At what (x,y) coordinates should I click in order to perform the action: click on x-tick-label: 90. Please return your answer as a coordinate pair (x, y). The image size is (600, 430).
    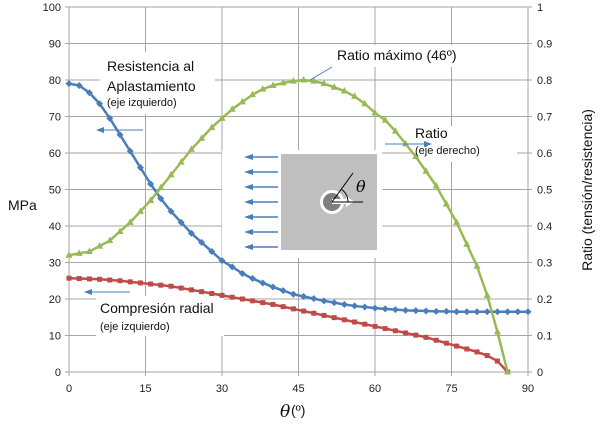
    Looking at the image, I should click on (528, 389).